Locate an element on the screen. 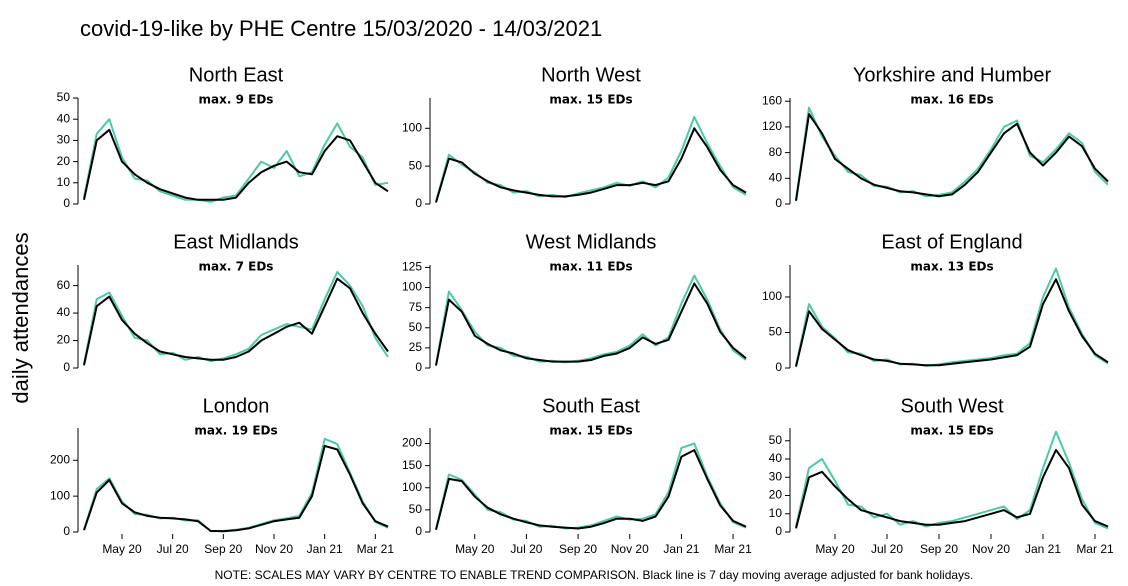 The image size is (1128, 586). panel-subtitle: max. 16 EDs is located at coordinates (951, 100).